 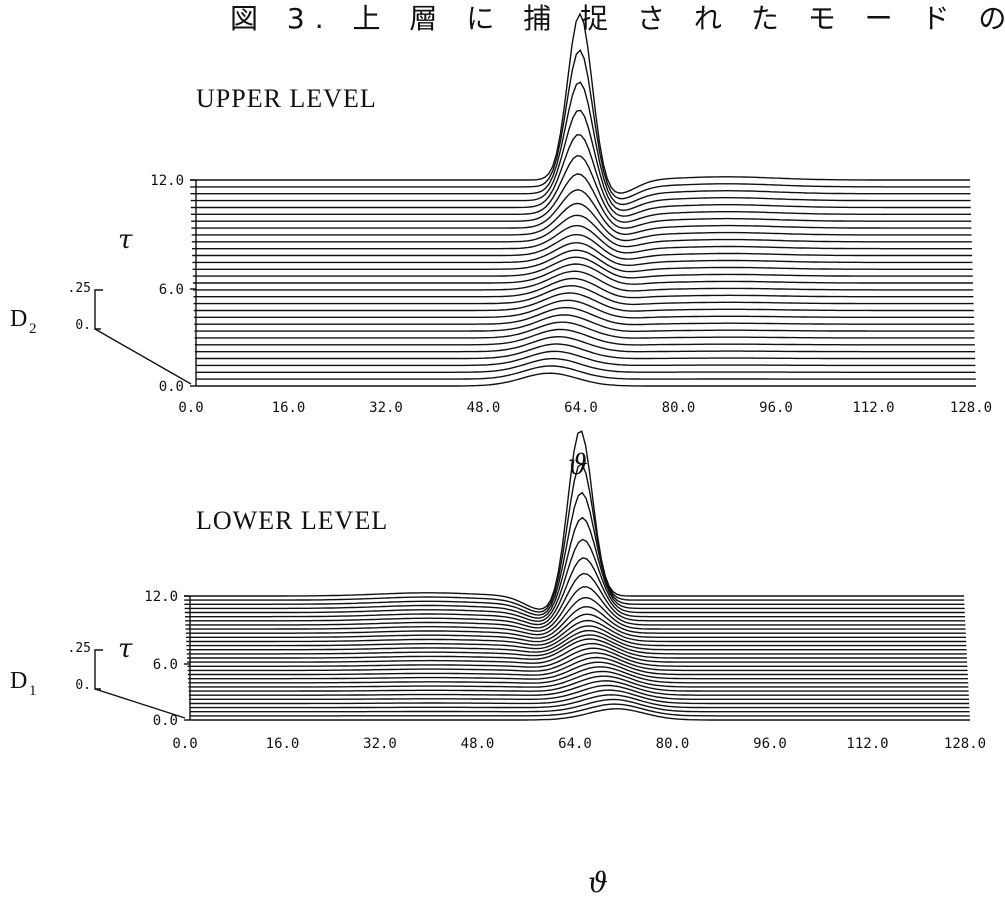 What do you see at coordinates (98, 680) in the screenshot?
I see `amplitude-scale: .25 0. D 1` at bounding box center [98, 680].